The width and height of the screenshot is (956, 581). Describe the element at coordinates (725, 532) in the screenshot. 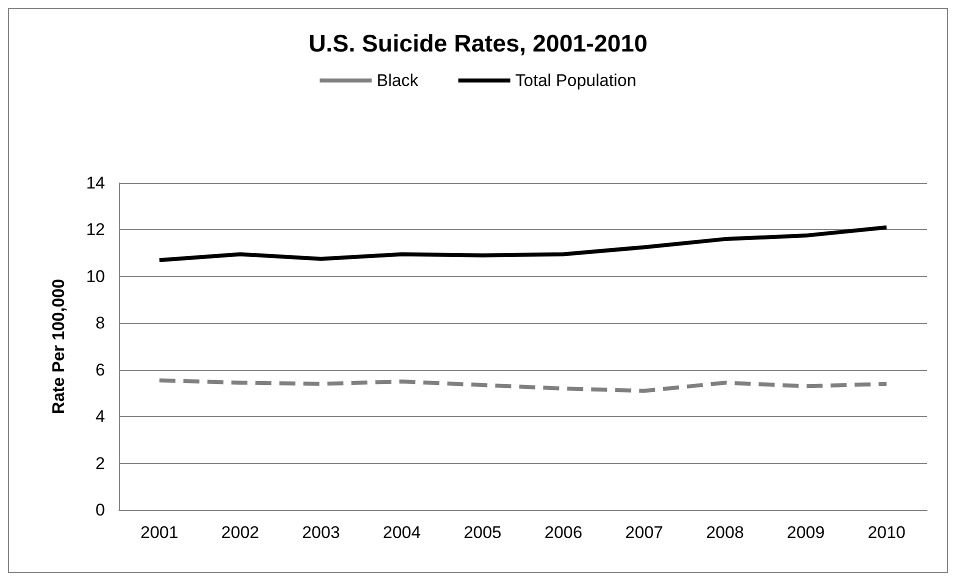

I see `x-tick-label: 2008` at that location.